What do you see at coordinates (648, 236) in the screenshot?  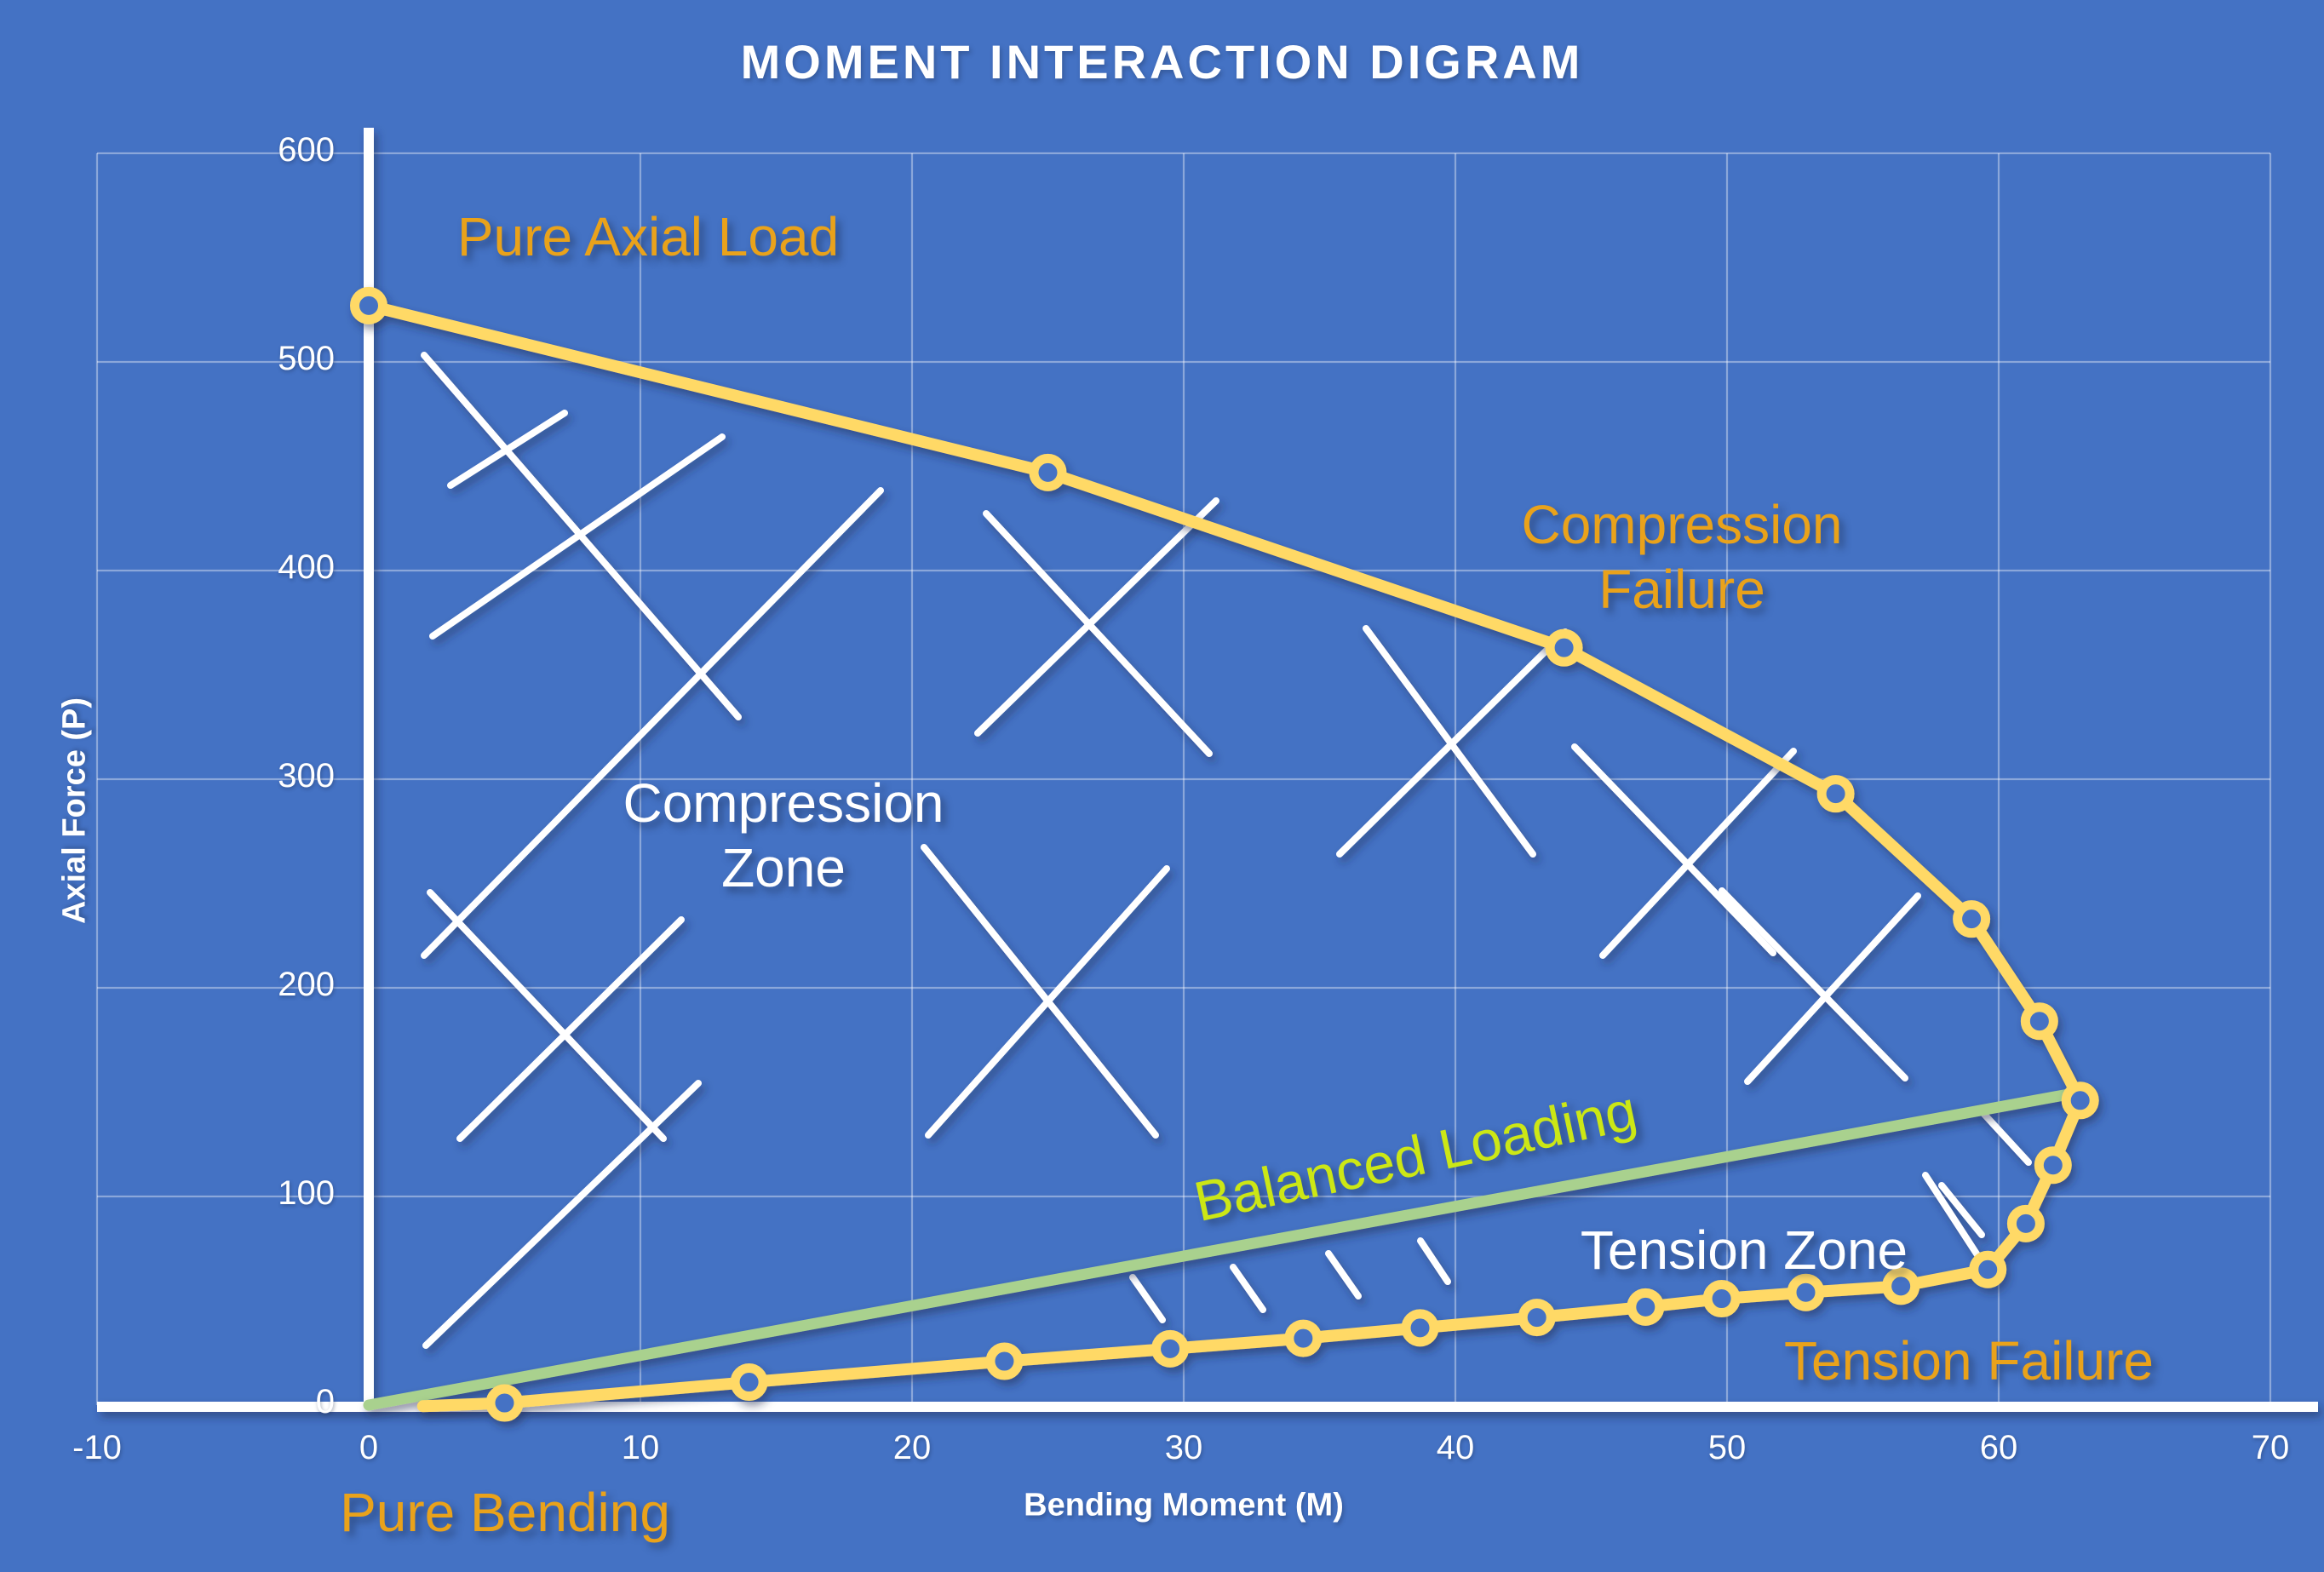 I see `annotation-pure-axial-load: Pure Axial Load` at bounding box center [648, 236].